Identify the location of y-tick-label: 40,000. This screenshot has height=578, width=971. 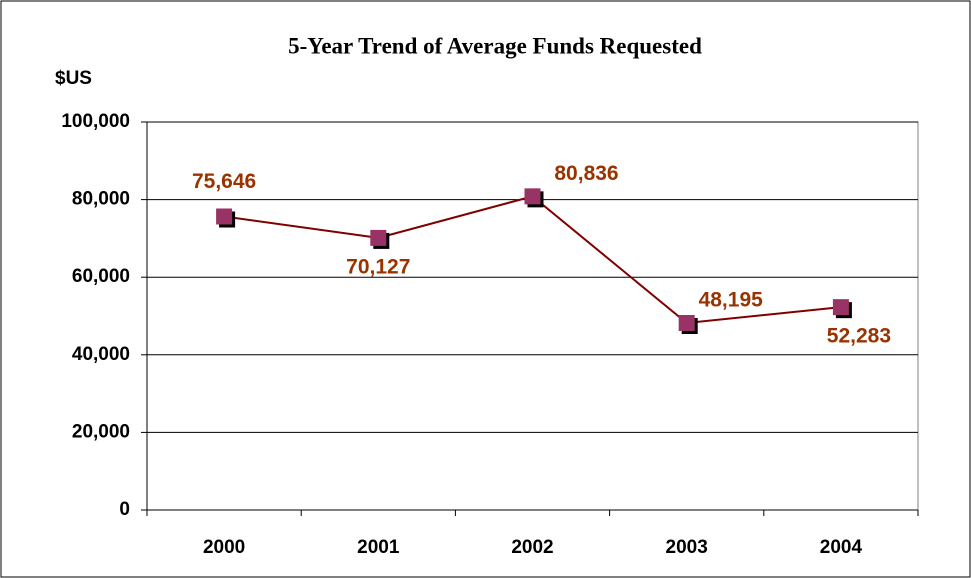
(101, 354).